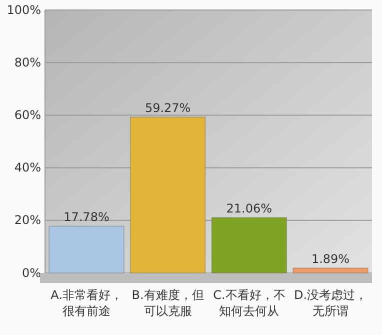 The width and height of the screenshot is (382, 335). I want to click on x-tick-label: C.不看好，不知何去何从, so click(249, 303).